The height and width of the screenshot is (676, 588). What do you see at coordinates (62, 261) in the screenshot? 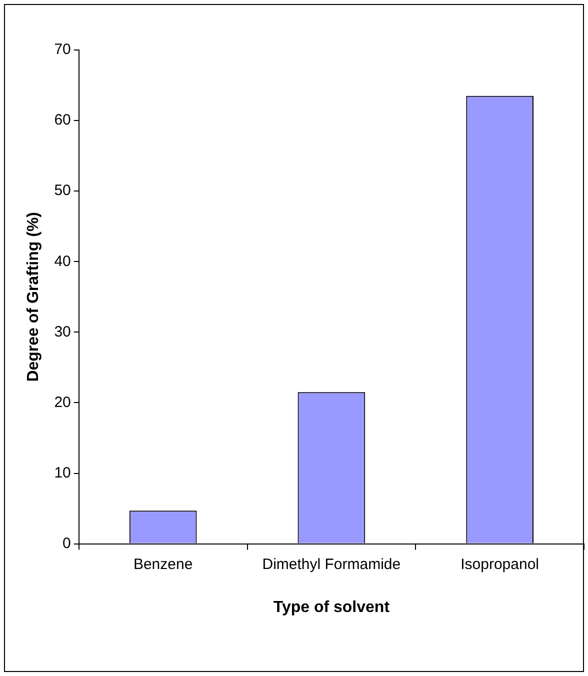
I see `y-tick-label: 40` at bounding box center [62, 261].